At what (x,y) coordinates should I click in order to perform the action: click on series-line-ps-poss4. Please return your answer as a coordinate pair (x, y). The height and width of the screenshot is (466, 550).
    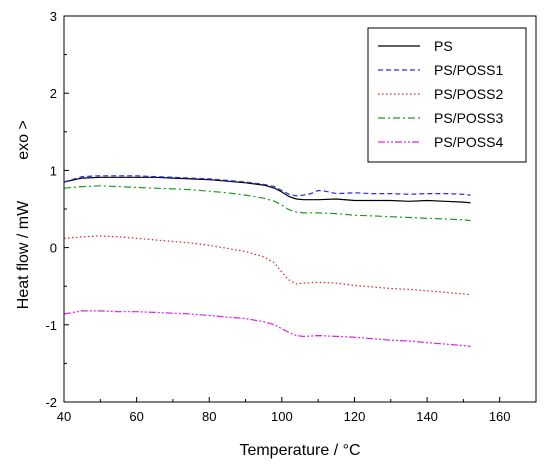
    Looking at the image, I should click on (267, 328).